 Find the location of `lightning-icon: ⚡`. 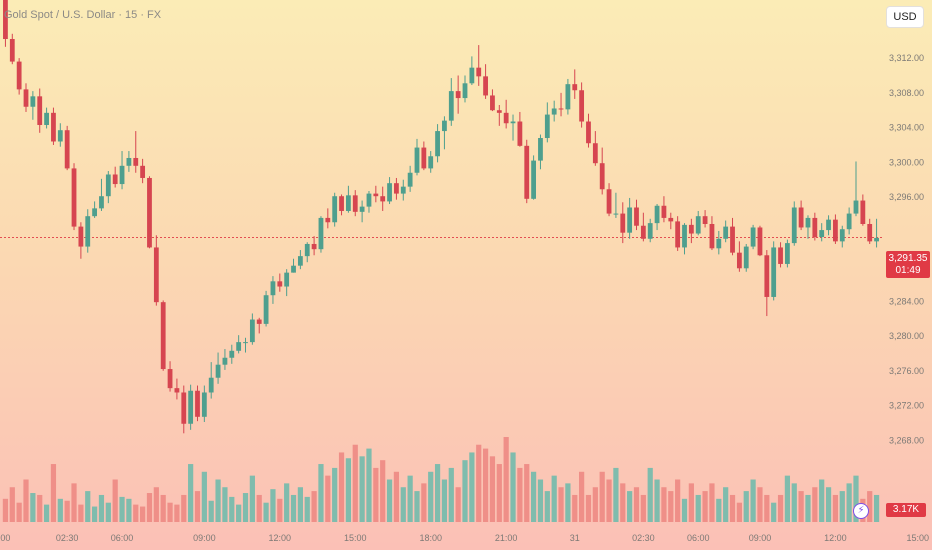

lightning-icon: ⚡ is located at coordinates (861, 511).